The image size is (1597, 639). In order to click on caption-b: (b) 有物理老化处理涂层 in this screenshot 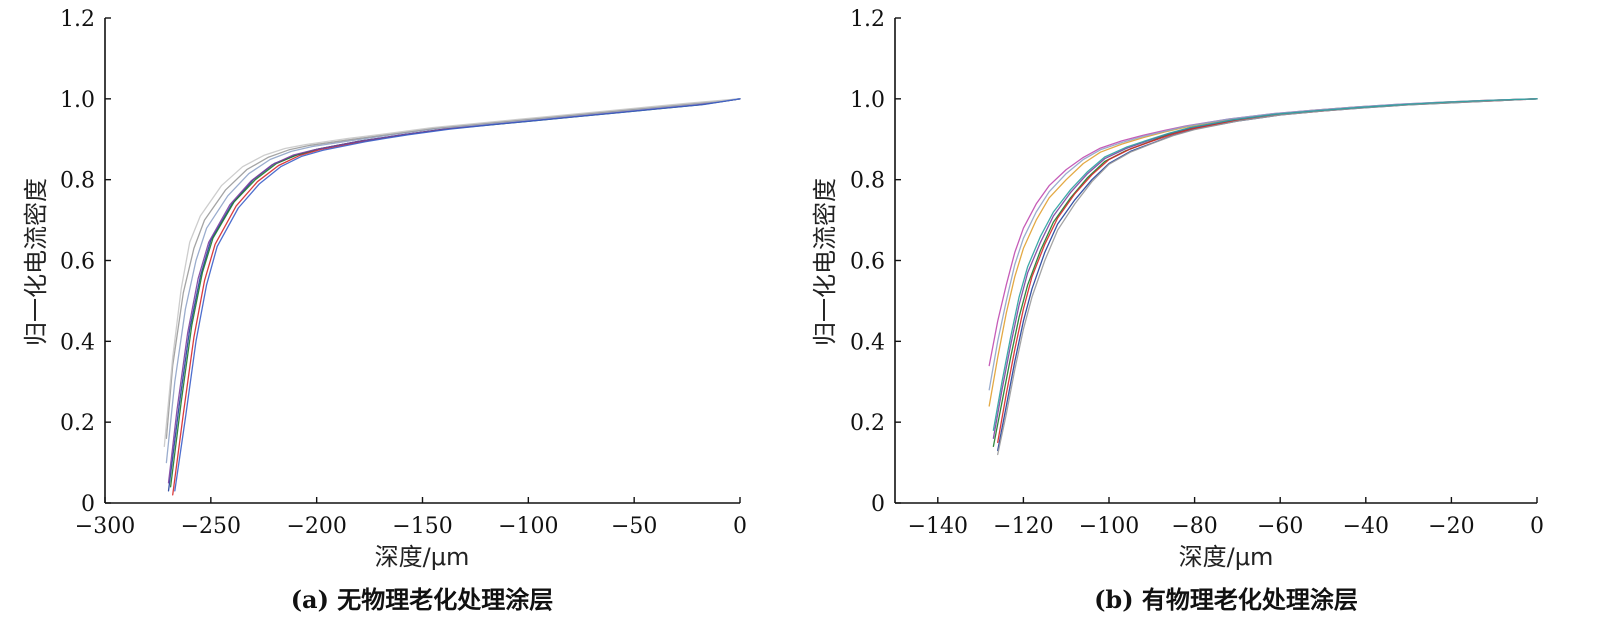, I will do `click(1226, 599)`.